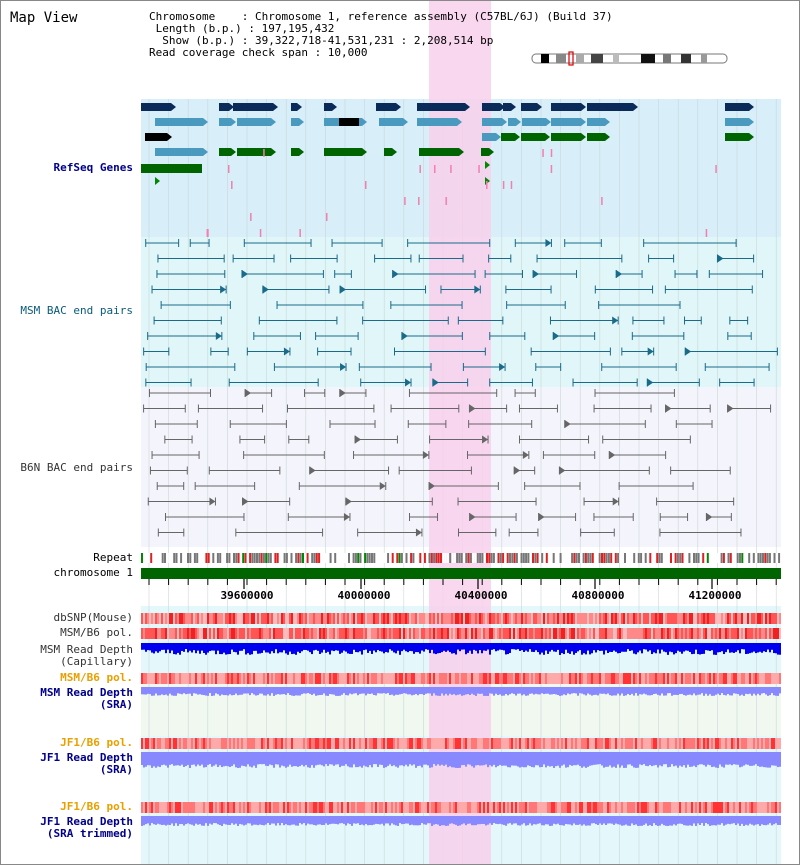 The height and width of the screenshot is (865, 800). I want to click on track-label-msm-bac: MSM BAC end pairs, so click(76, 310).